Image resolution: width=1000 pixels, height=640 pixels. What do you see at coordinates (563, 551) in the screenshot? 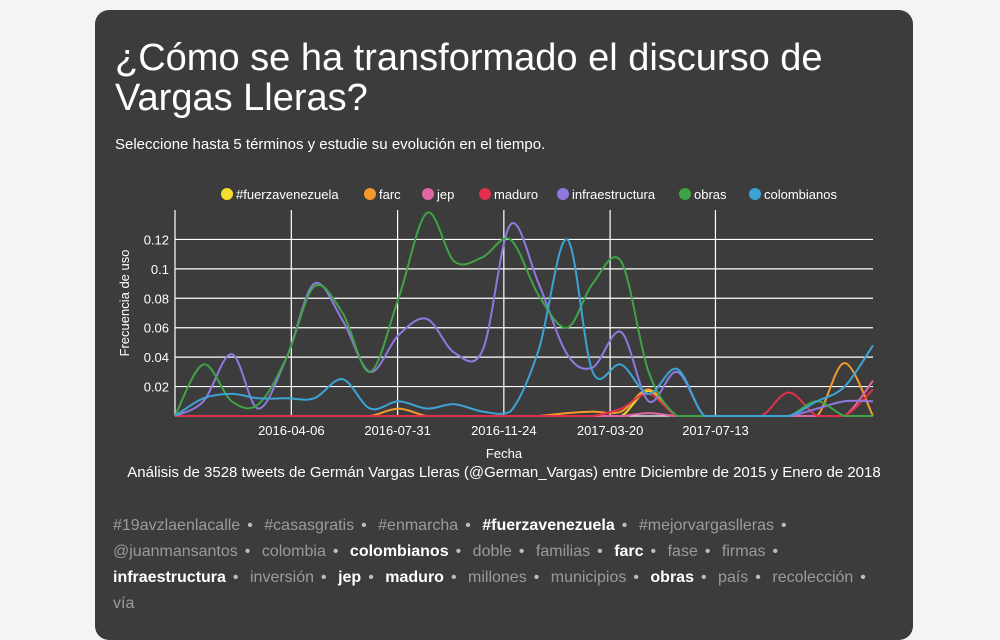
I see `term-option: familias` at bounding box center [563, 551].